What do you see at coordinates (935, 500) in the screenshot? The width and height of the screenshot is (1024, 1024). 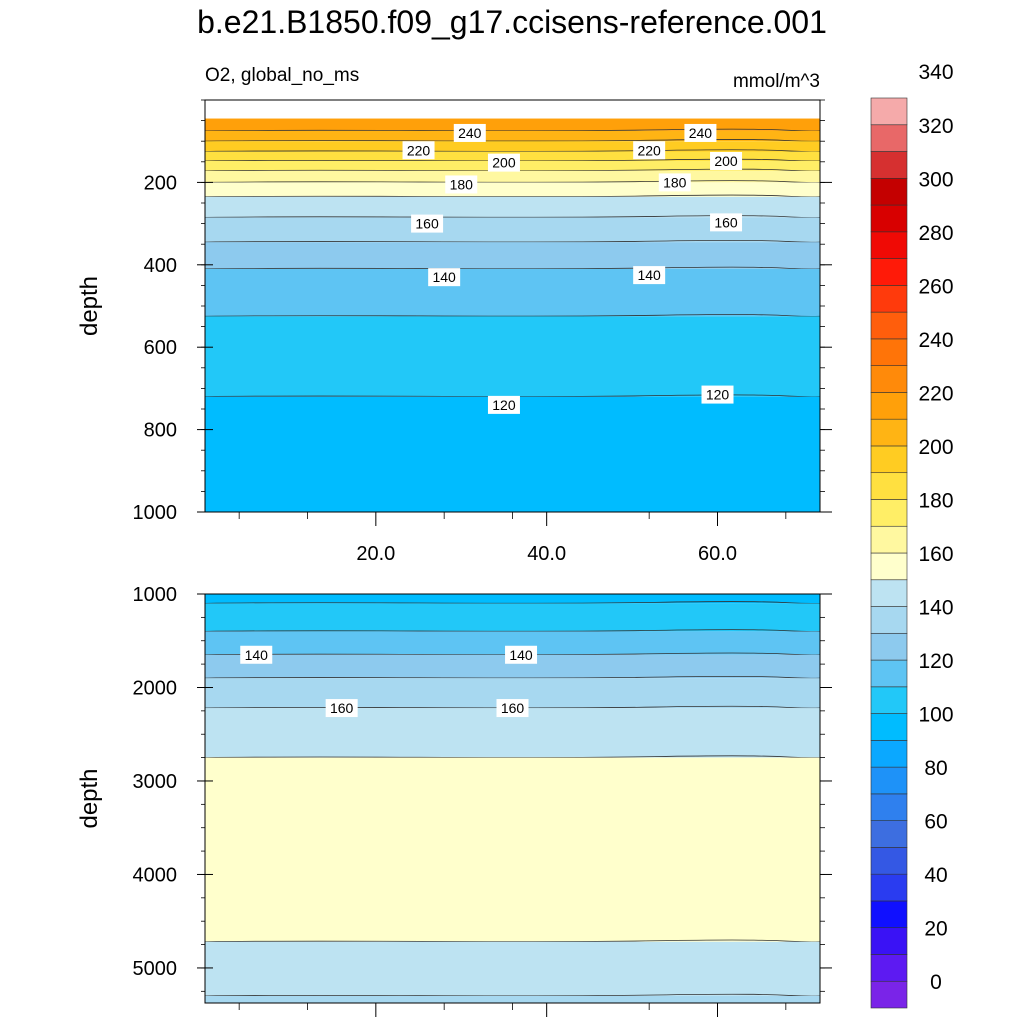 I see `colorbar-label: 180` at bounding box center [935, 500].